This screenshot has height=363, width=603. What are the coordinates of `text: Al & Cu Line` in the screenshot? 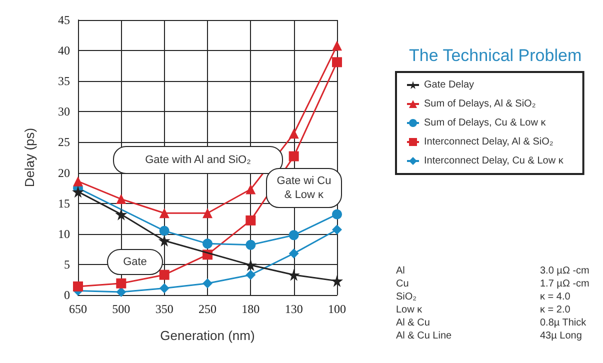 It's located at (424, 336).